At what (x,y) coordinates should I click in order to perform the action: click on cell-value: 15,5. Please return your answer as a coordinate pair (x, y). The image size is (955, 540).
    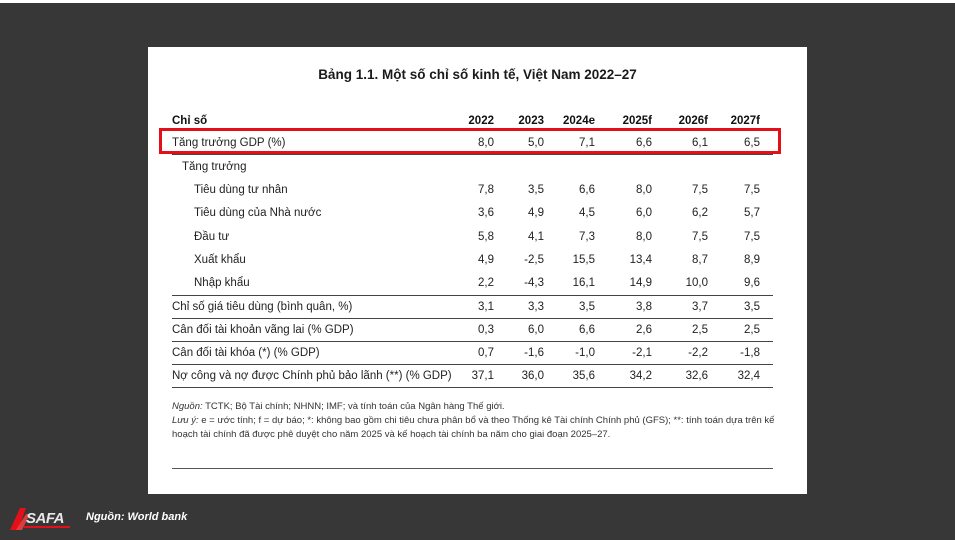
    Looking at the image, I should click on (583, 260).